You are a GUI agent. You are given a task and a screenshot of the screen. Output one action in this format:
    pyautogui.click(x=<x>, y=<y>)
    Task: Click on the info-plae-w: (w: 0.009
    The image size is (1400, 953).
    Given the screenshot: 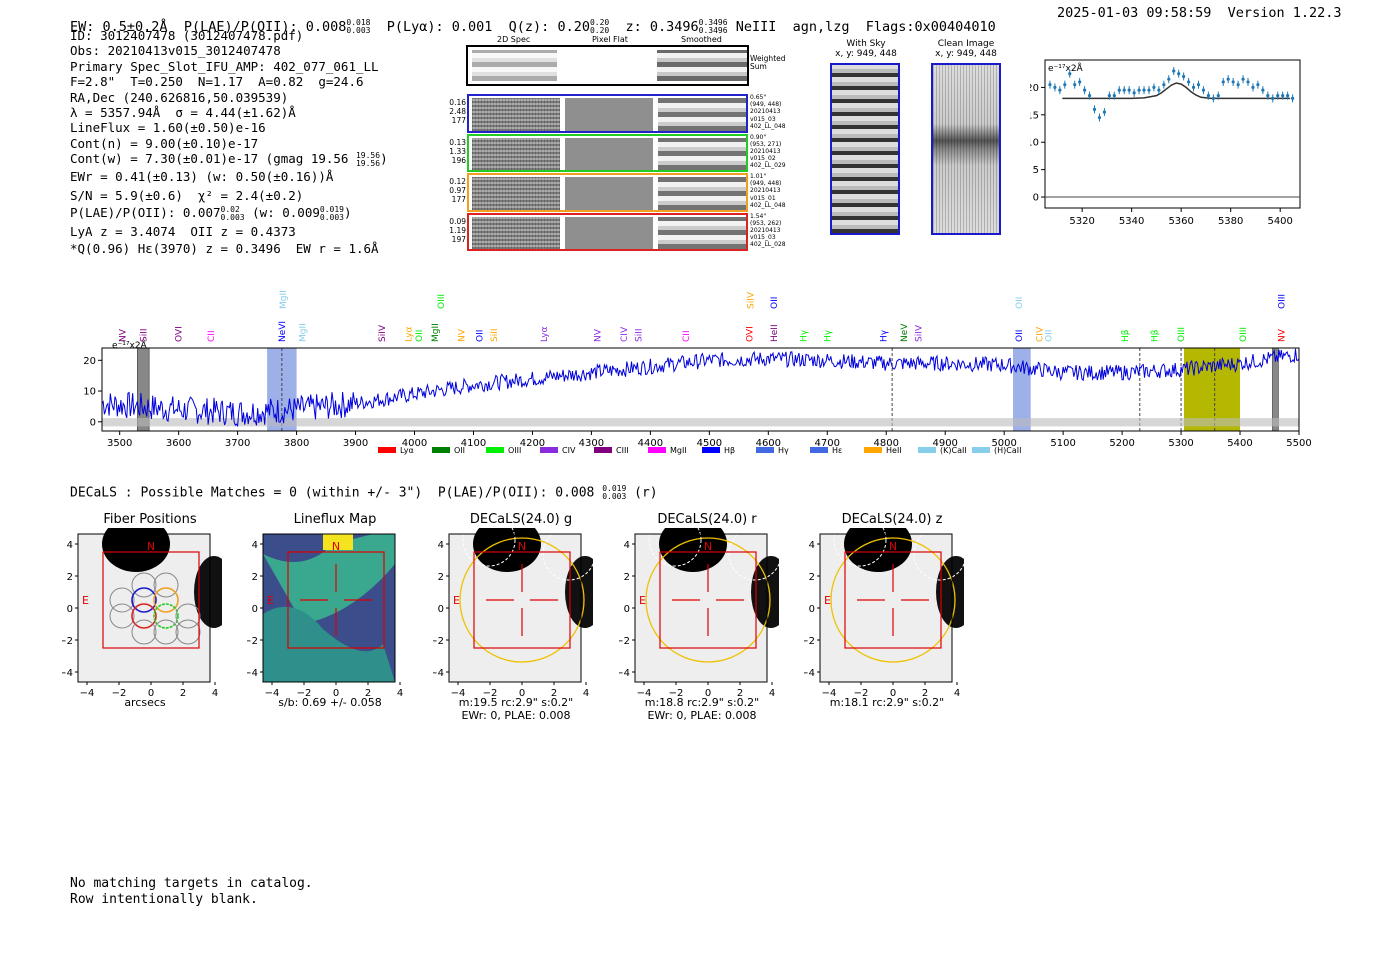 What is the action you would take?
    pyautogui.click(x=286, y=213)
    